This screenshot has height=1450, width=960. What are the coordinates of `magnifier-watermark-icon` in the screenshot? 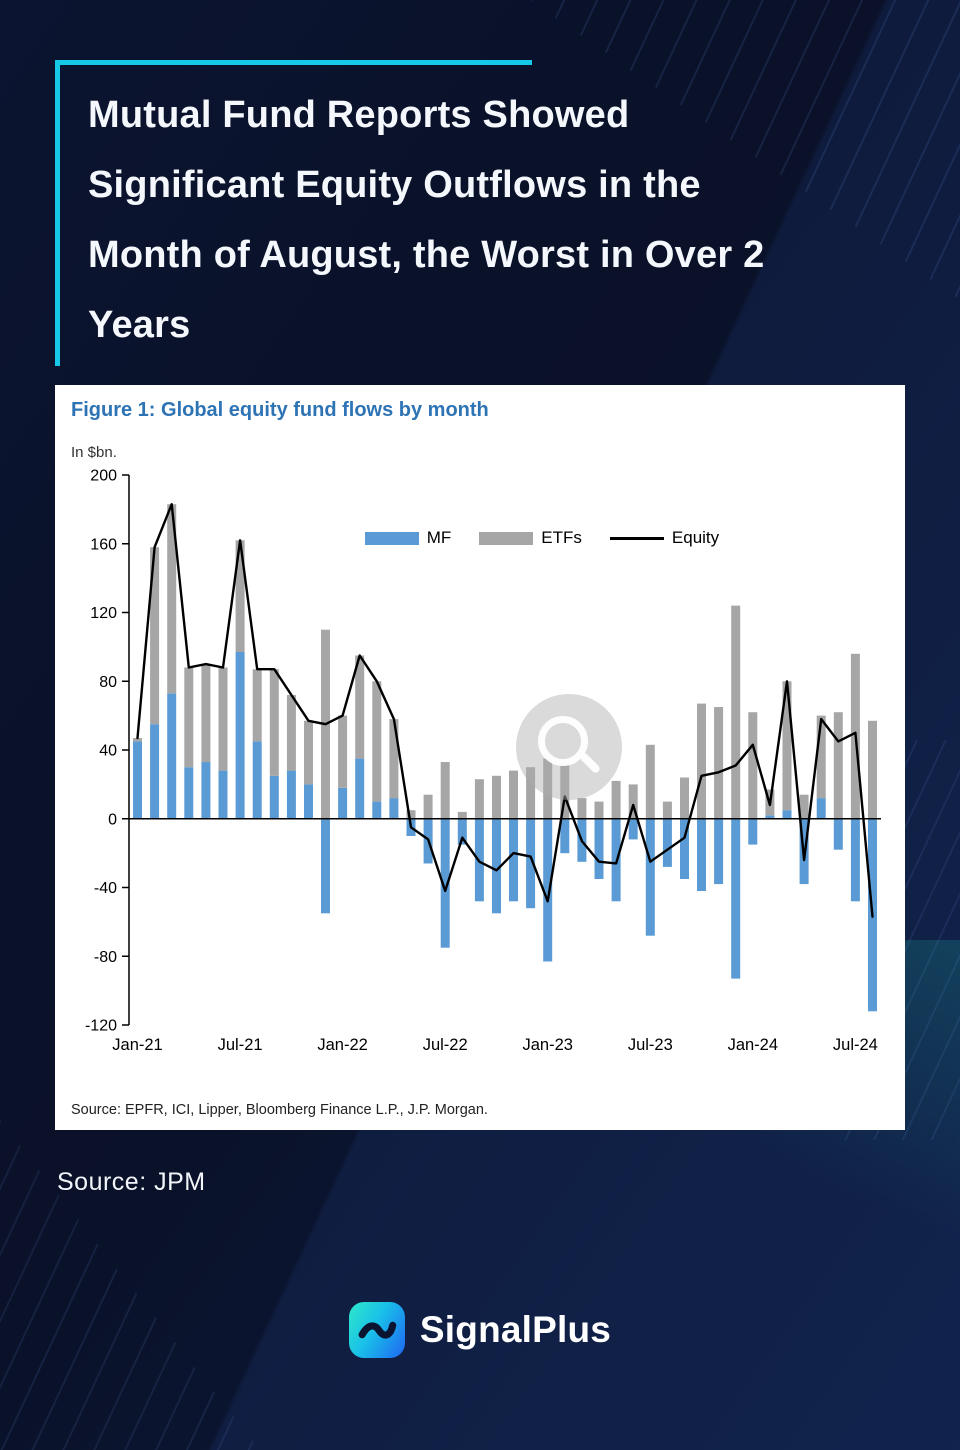 It's located at (568, 747).